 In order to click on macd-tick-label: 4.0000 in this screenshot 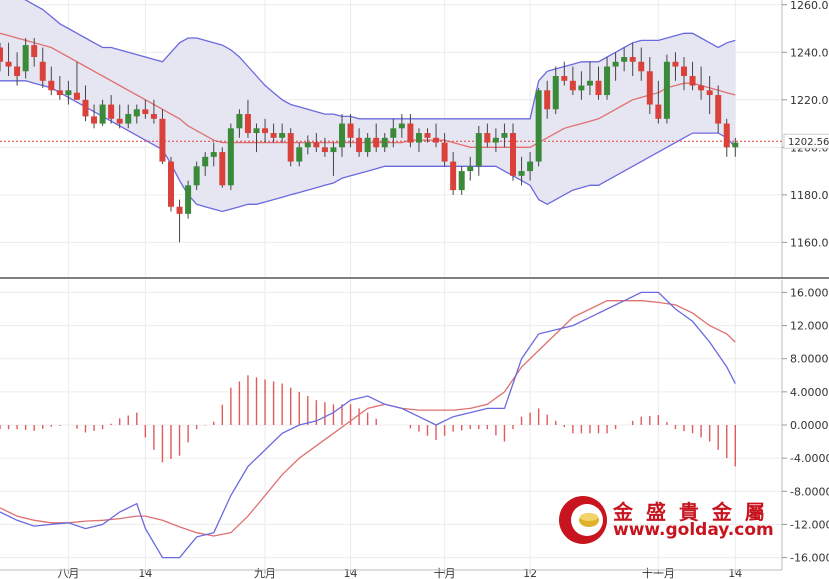, I will do `click(809, 392)`.